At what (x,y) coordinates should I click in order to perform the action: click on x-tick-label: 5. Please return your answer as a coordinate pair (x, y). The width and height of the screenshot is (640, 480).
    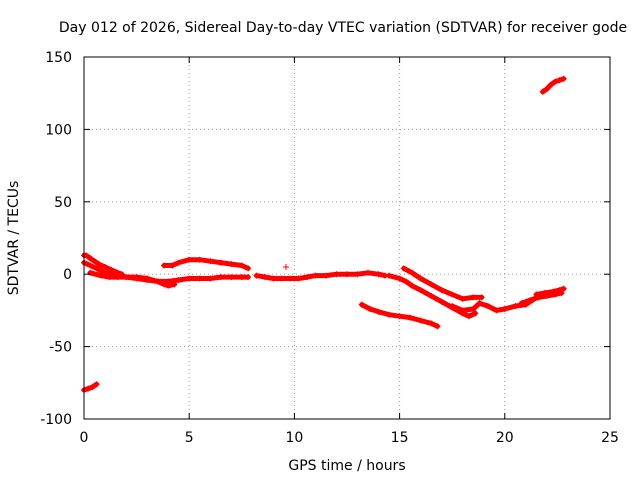
    Looking at the image, I should click on (189, 438).